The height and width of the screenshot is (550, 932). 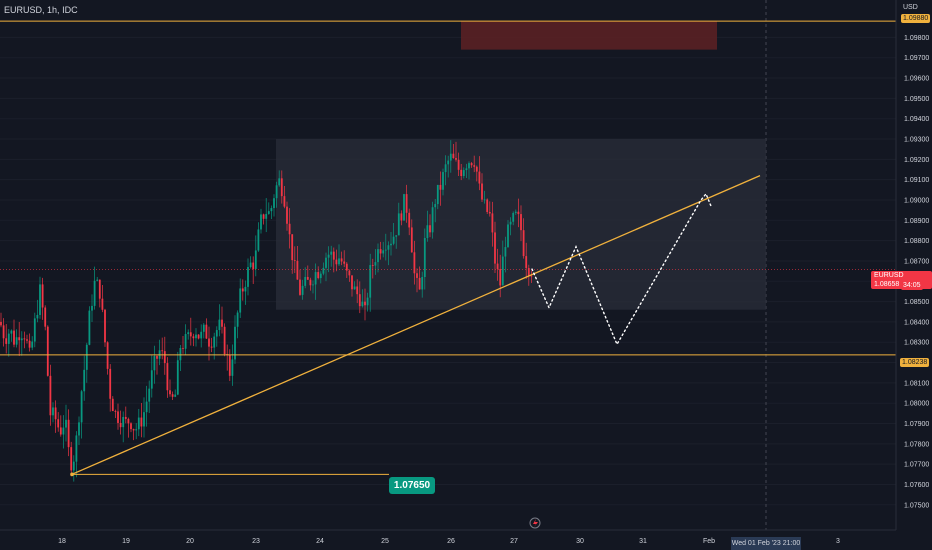 What do you see at coordinates (916, 160) in the screenshot?
I see `y-tick-label: 1.09200` at bounding box center [916, 160].